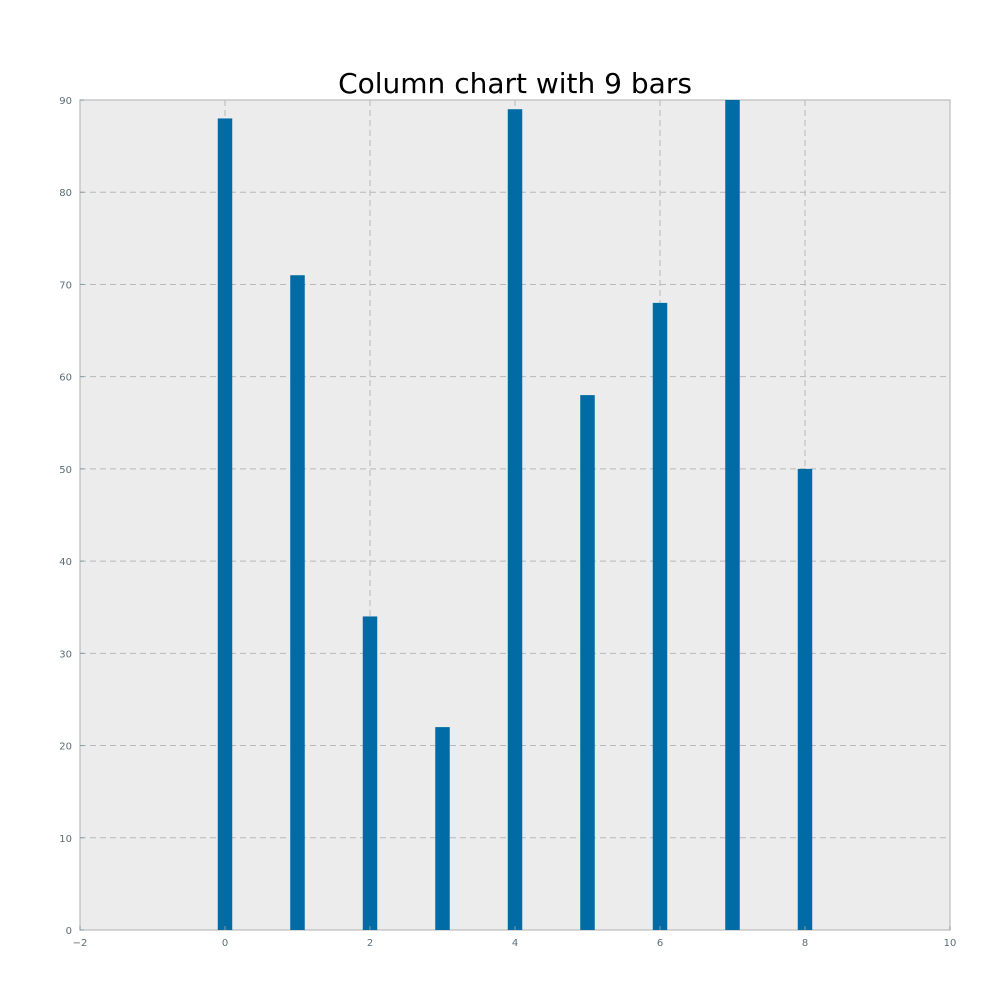 The width and height of the screenshot is (1000, 1000). Describe the element at coordinates (370, 943) in the screenshot. I see `x-tick-label: 2` at that location.